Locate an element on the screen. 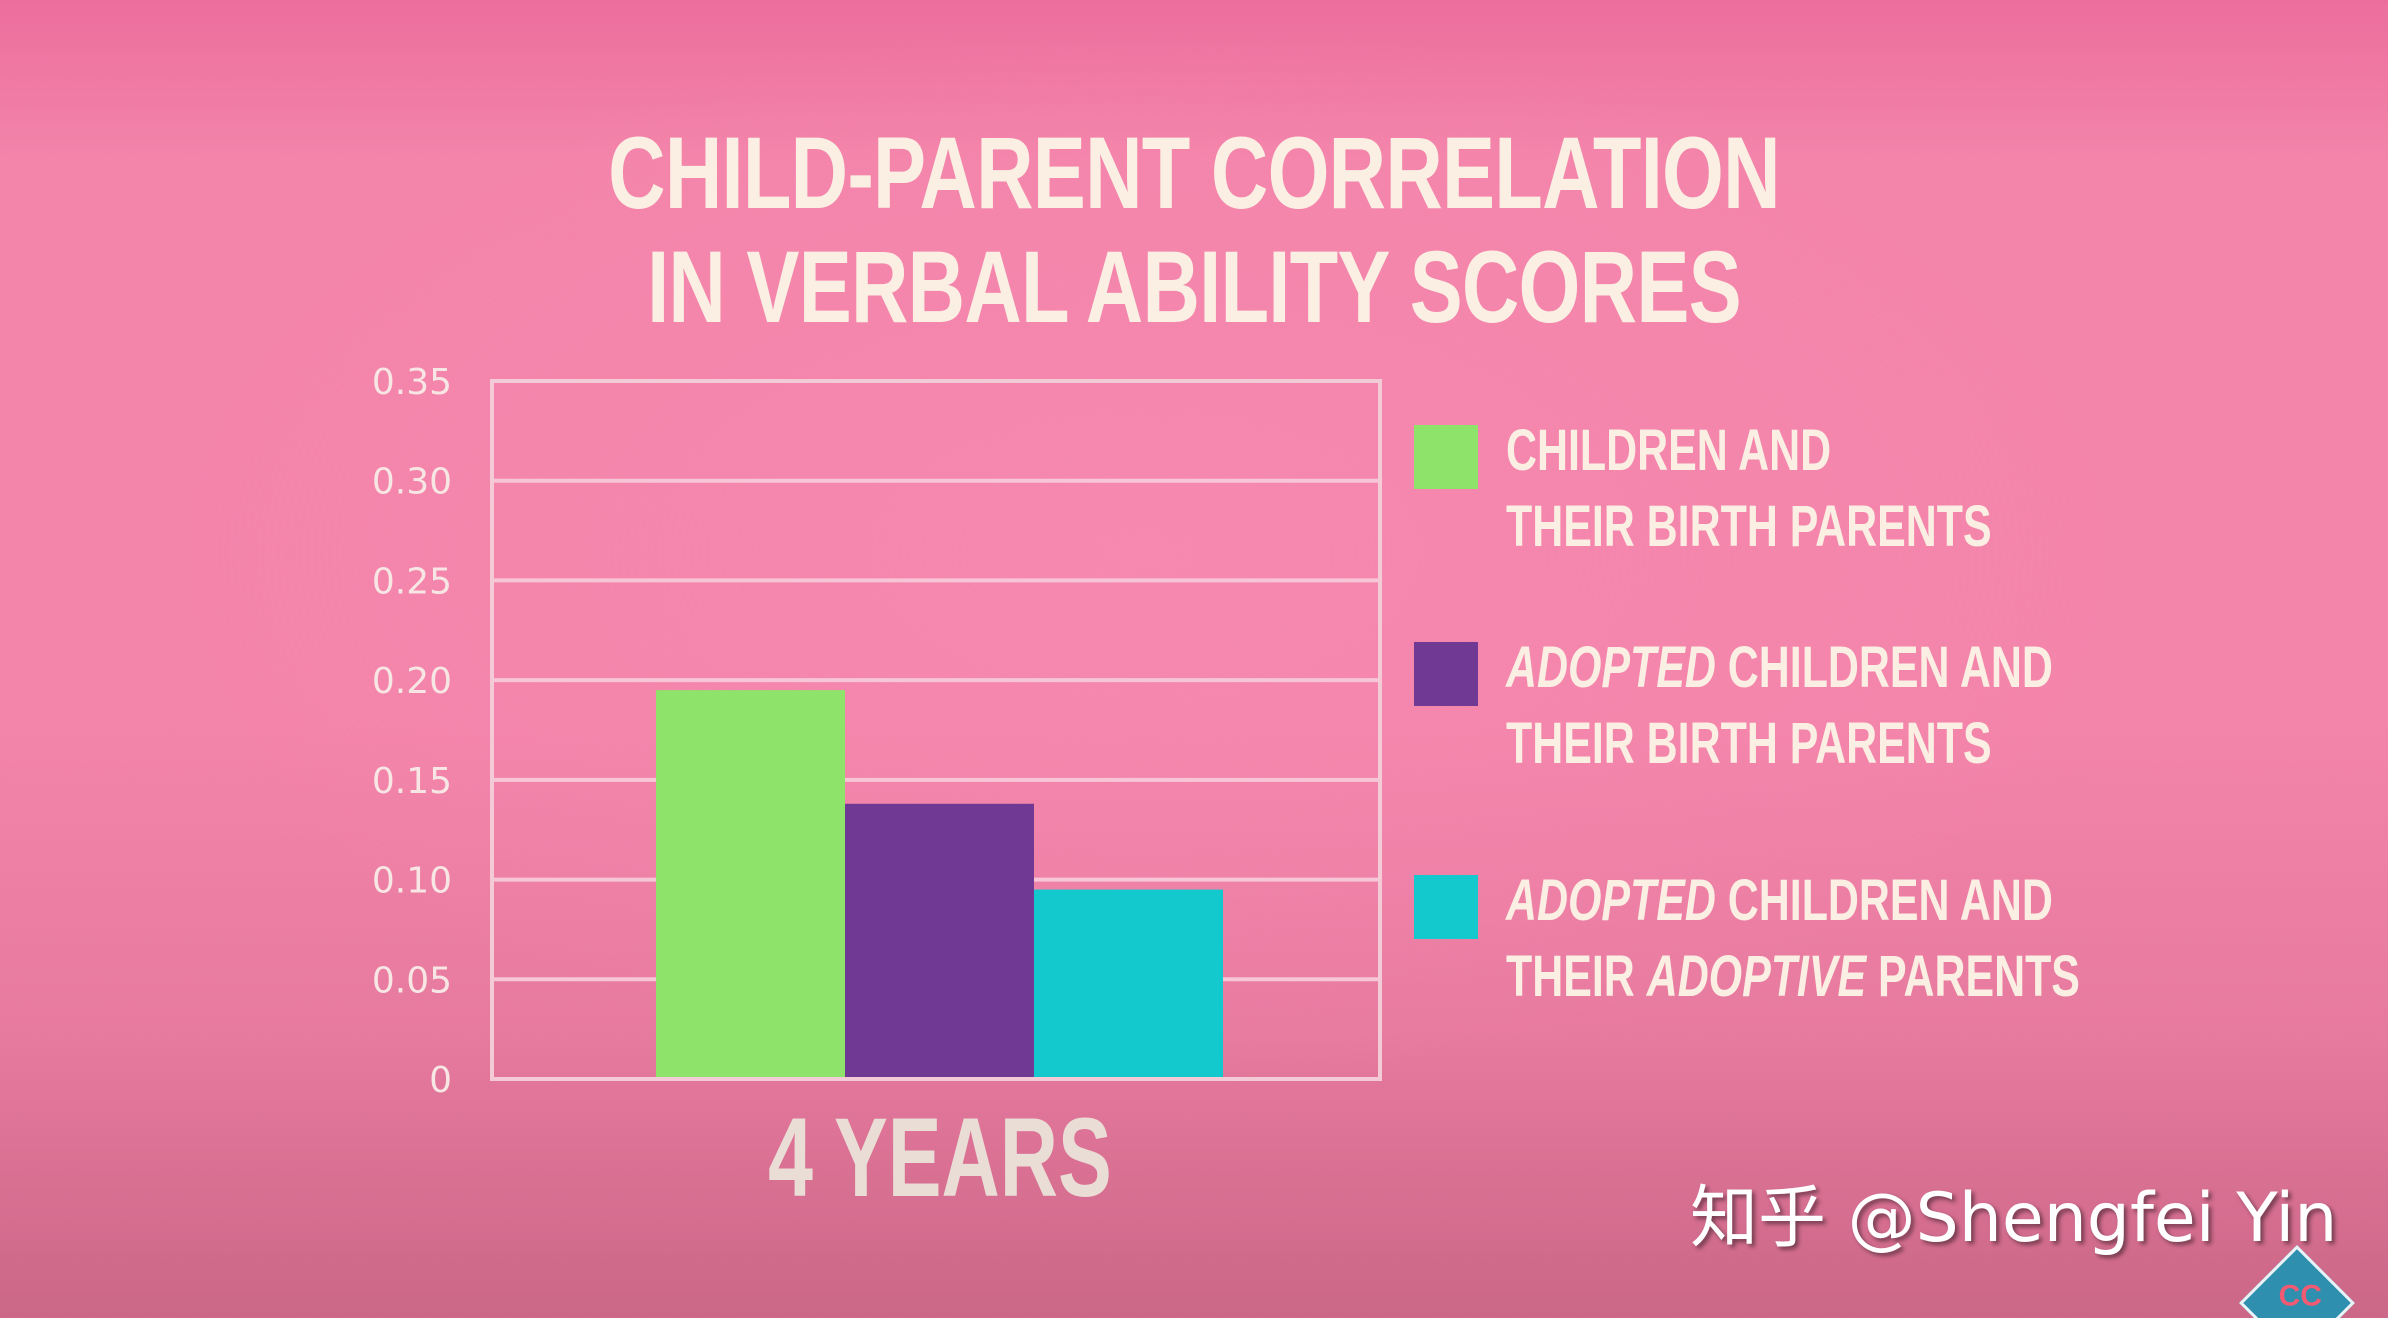  bars is located at coordinates (939, 884).